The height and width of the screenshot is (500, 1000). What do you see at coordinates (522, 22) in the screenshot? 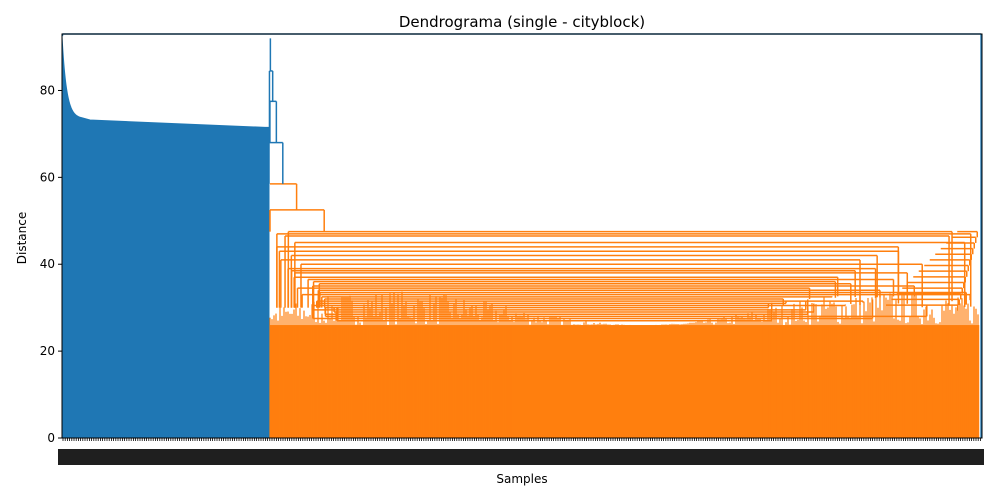
I see `chart-title: Dendrograma (single - cityblock)` at bounding box center [522, 22].